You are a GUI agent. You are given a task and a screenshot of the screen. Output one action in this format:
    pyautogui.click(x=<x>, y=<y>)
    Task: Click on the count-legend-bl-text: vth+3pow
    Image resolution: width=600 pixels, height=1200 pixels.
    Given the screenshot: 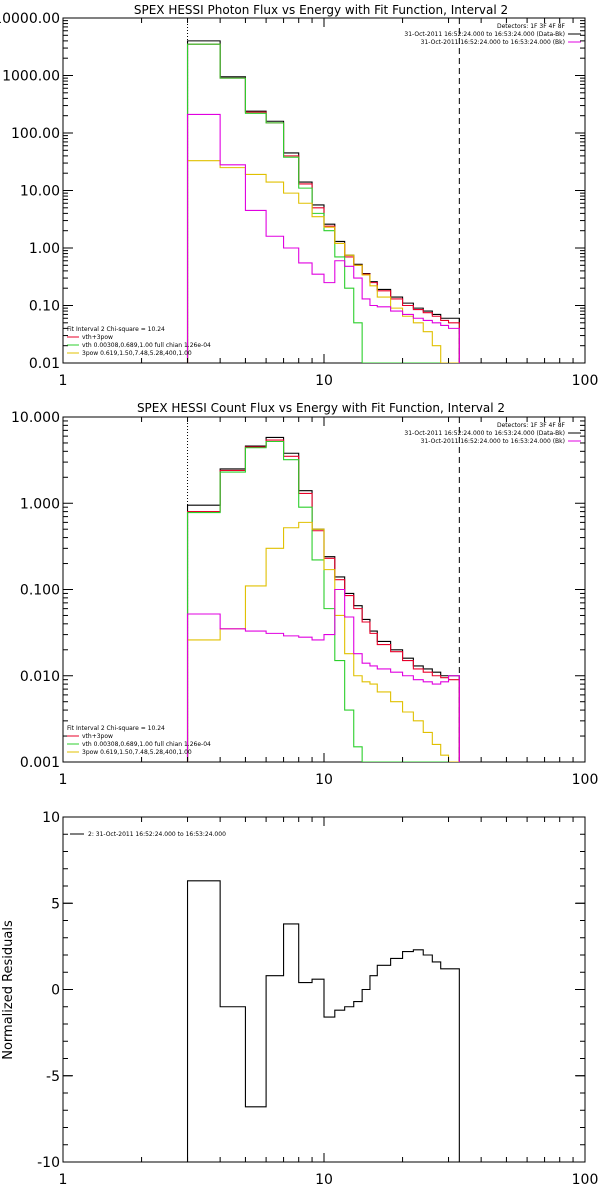 What is the action you would take?
    pyautogui.click(x=97, y=736)
    